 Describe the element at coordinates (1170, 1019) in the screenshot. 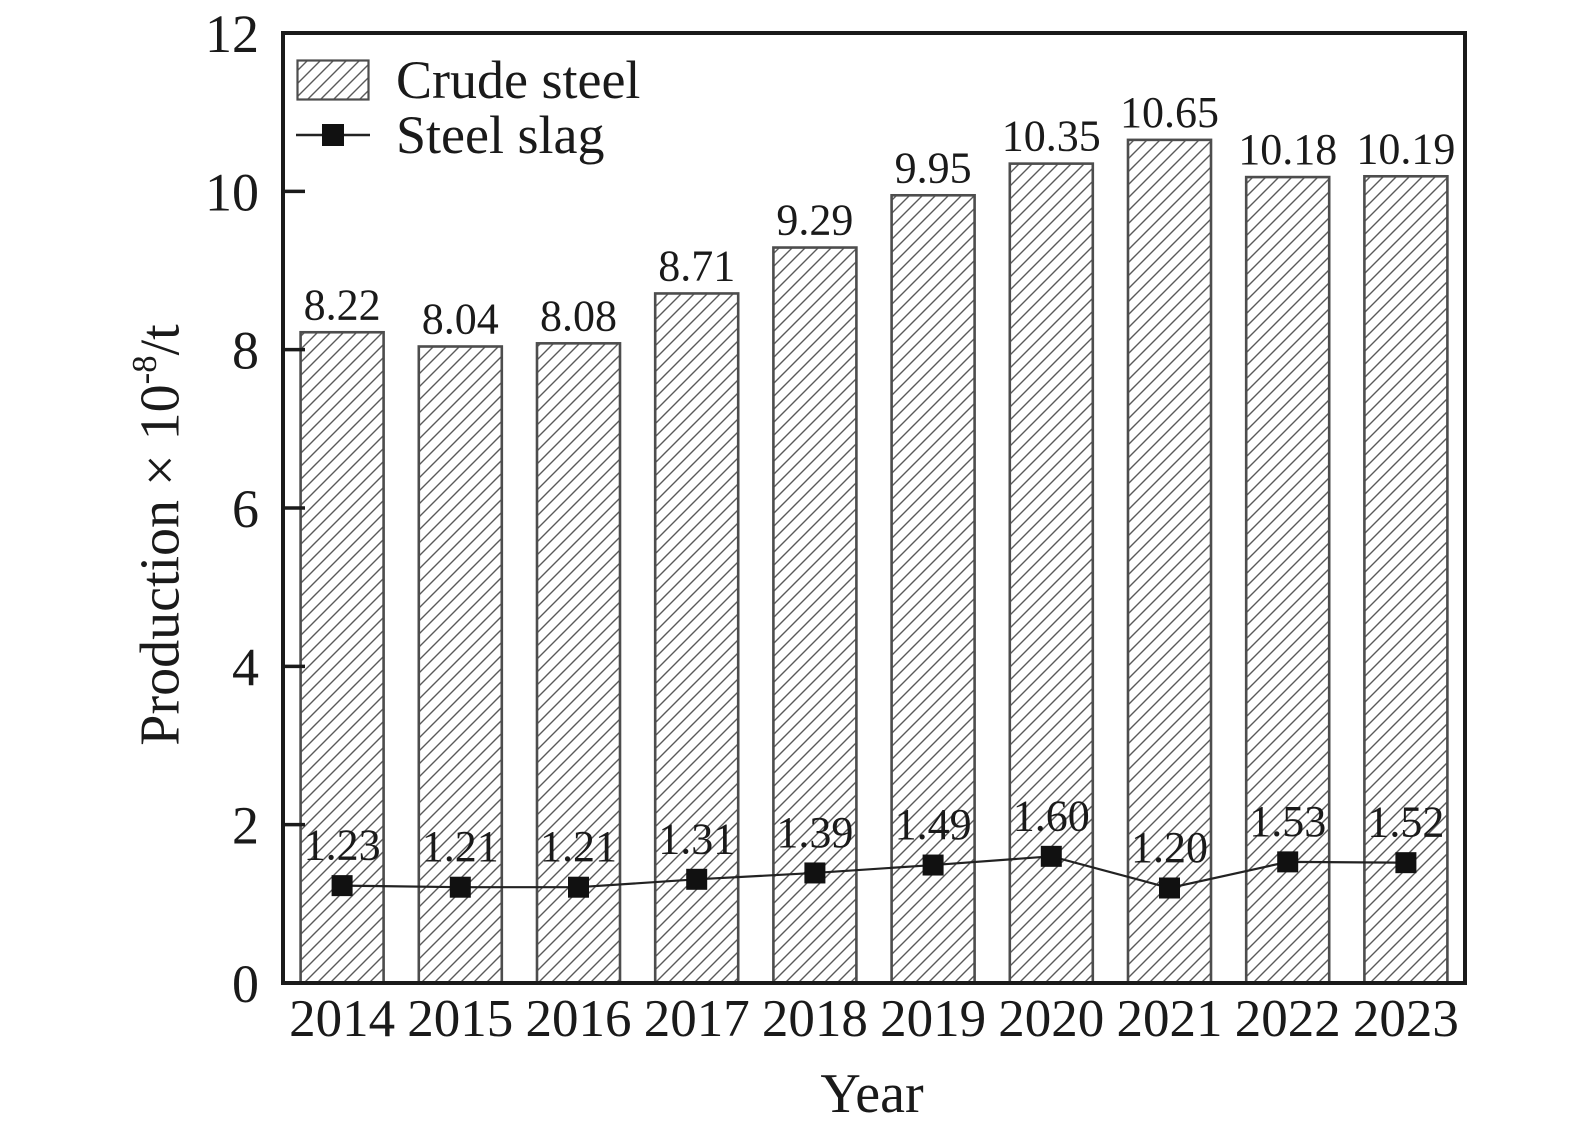

I see `x-tick-label-2021: 2021` at that location.